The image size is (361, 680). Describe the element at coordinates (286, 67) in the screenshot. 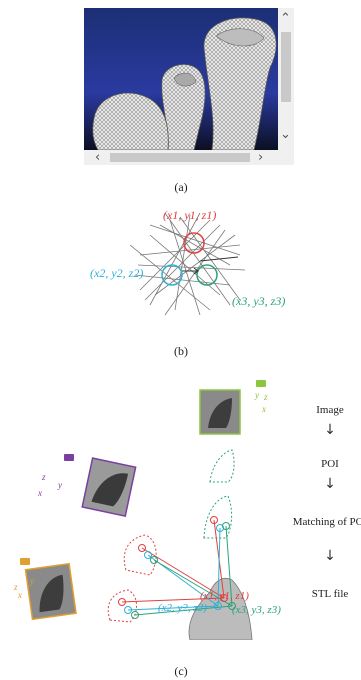

I see `vertical-scroll-thumb` at that location.